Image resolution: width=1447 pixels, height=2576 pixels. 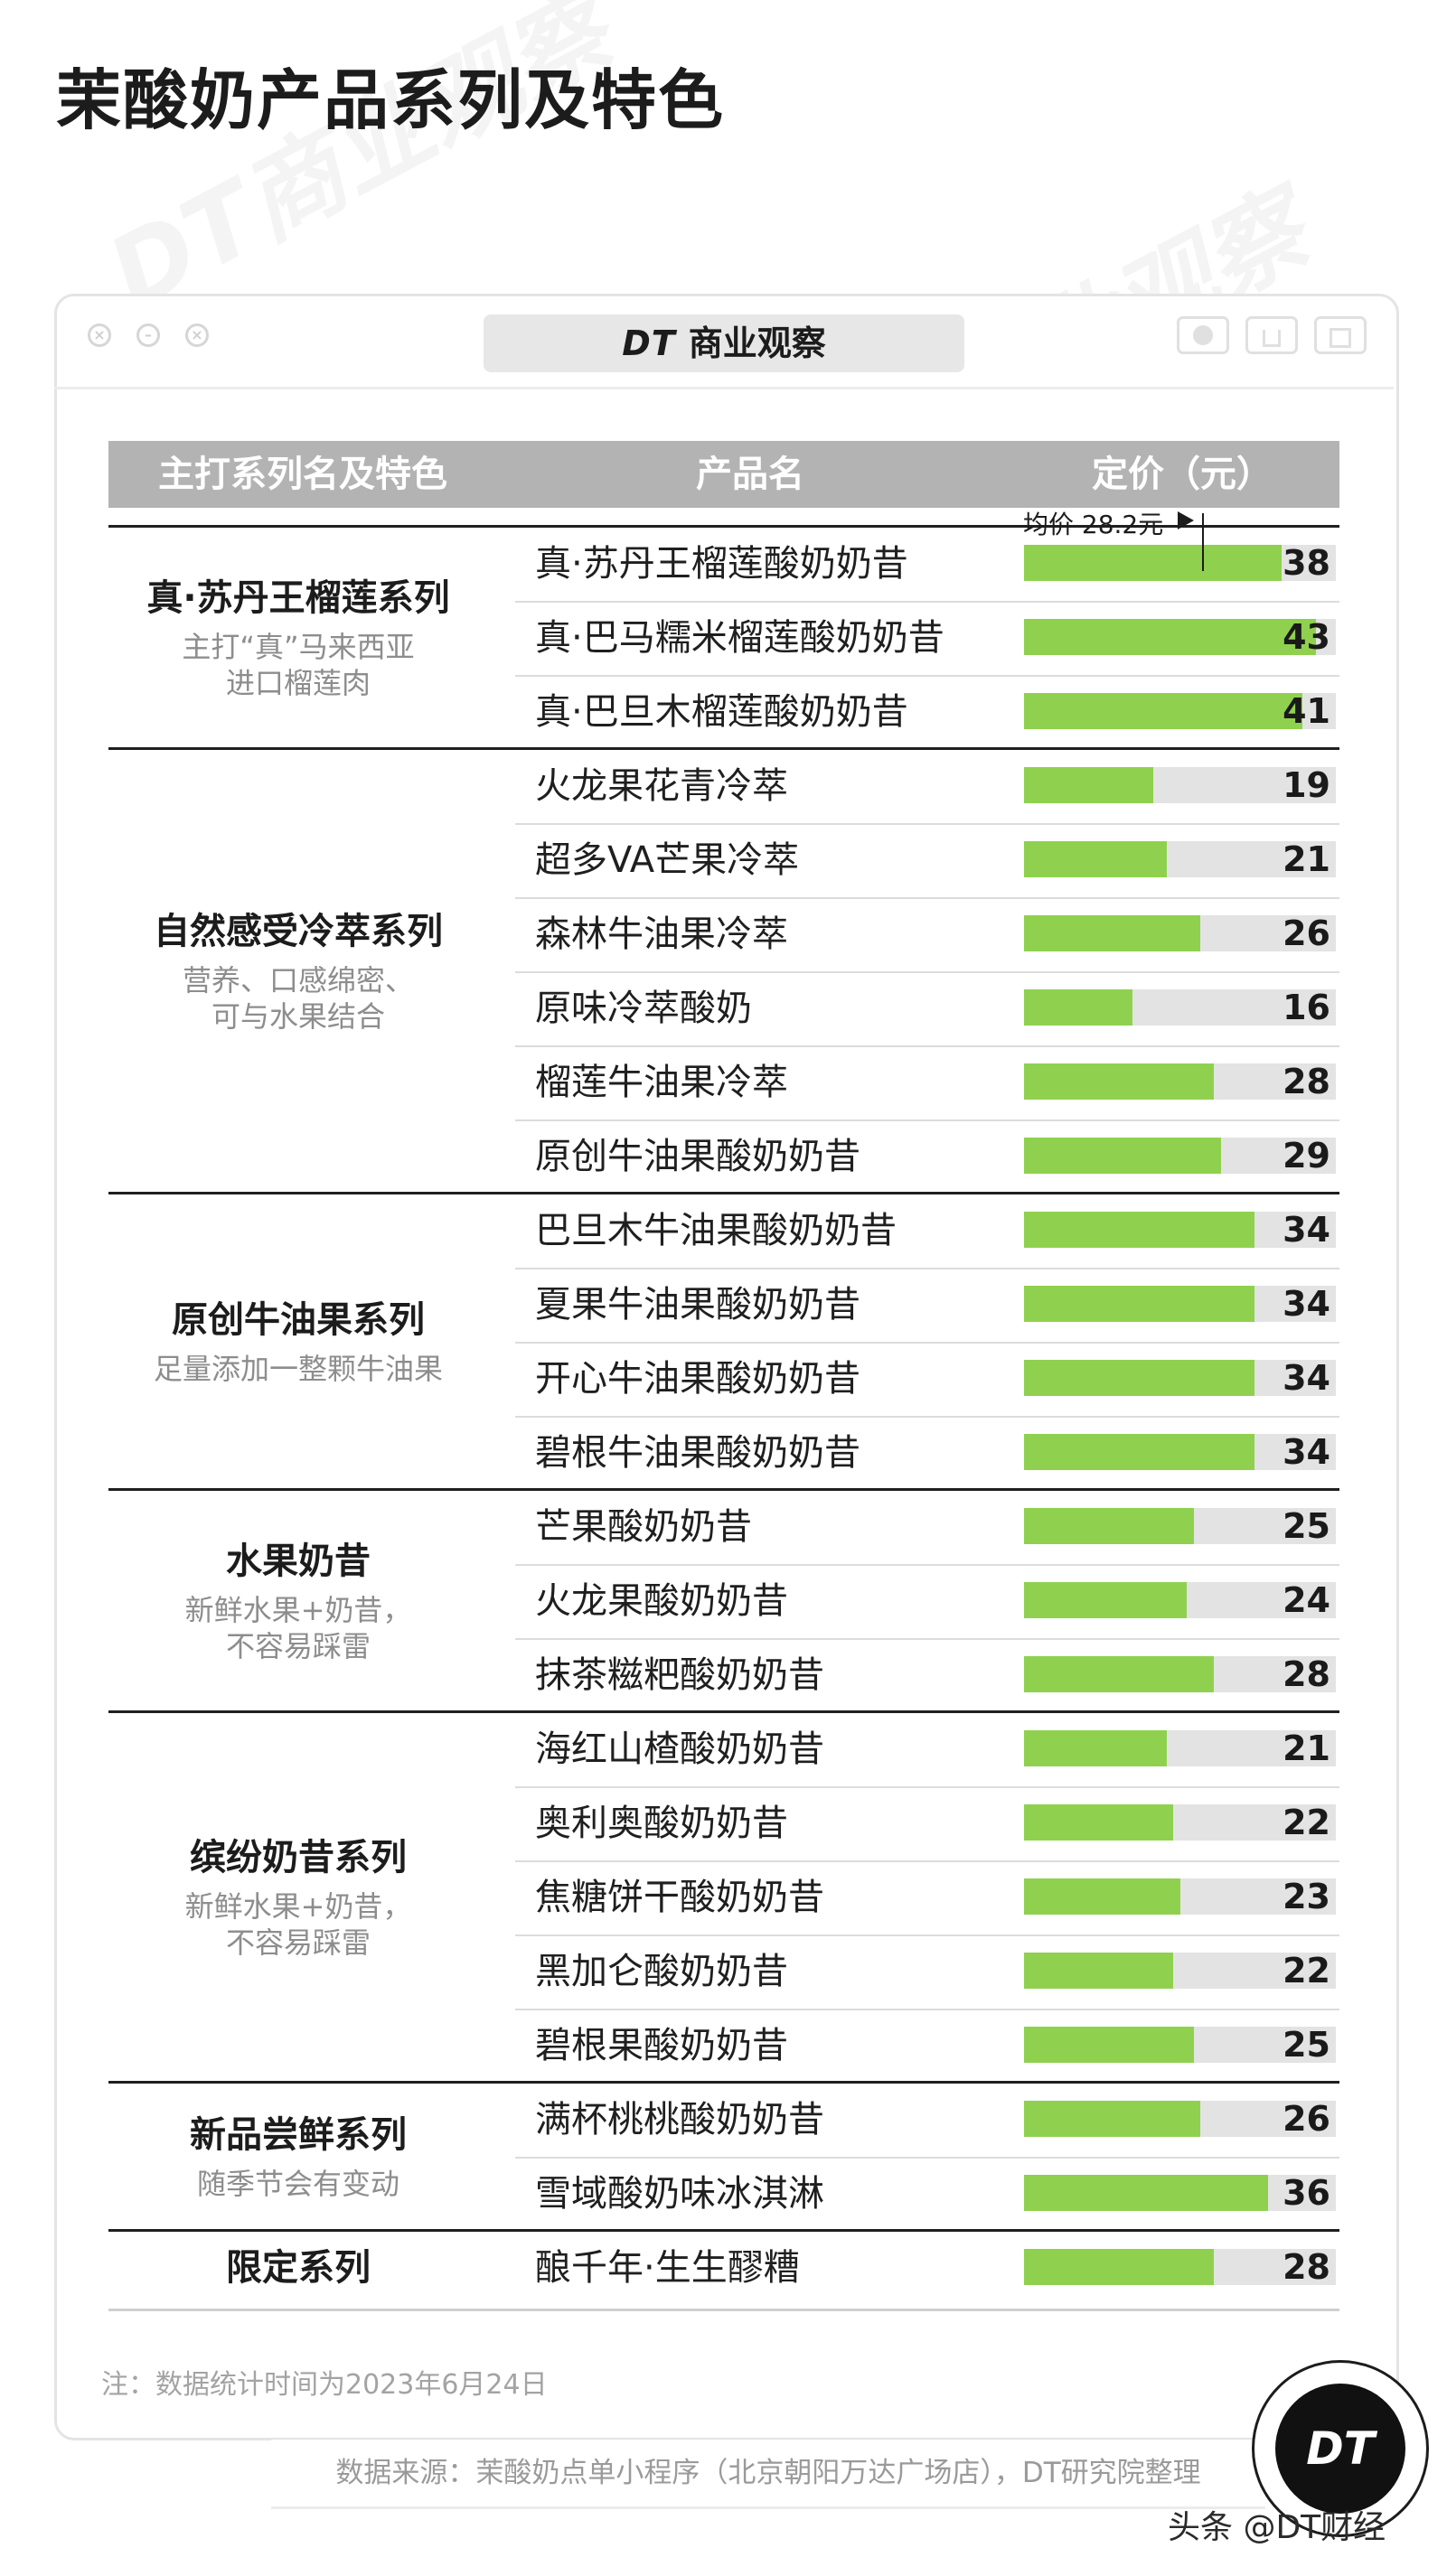 What do you see at coordinates (1093, 524) in the screenshot?
I see `average-label: 均价 28.2元` at bounding box center [1093, 524].